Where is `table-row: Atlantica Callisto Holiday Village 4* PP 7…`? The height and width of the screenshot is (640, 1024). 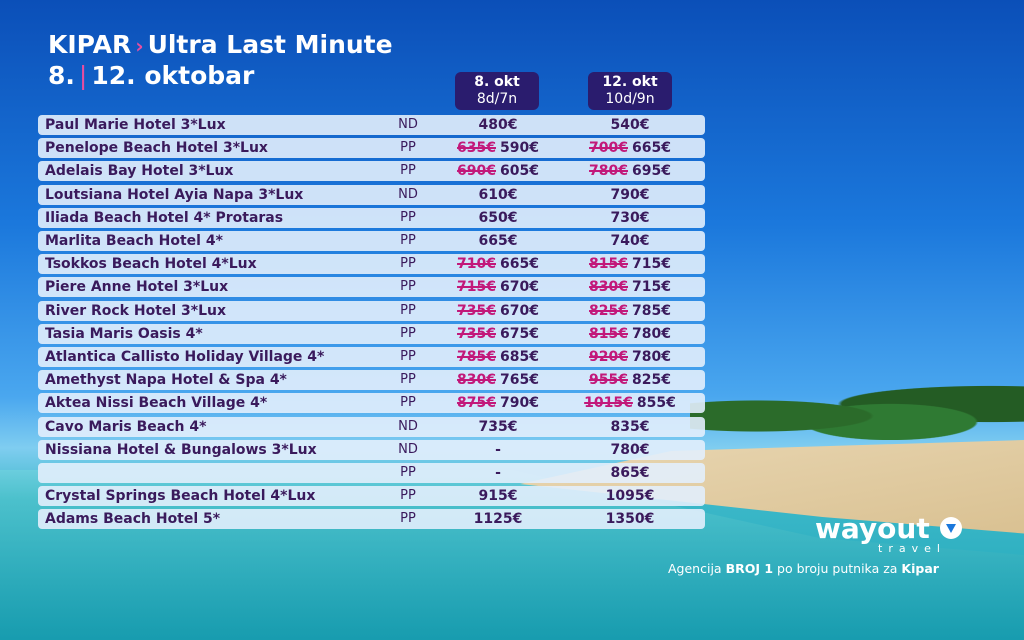 table-row: Atlantica Callisto Holiday Village 4* PP 7… is located at coordinates (371, 357).